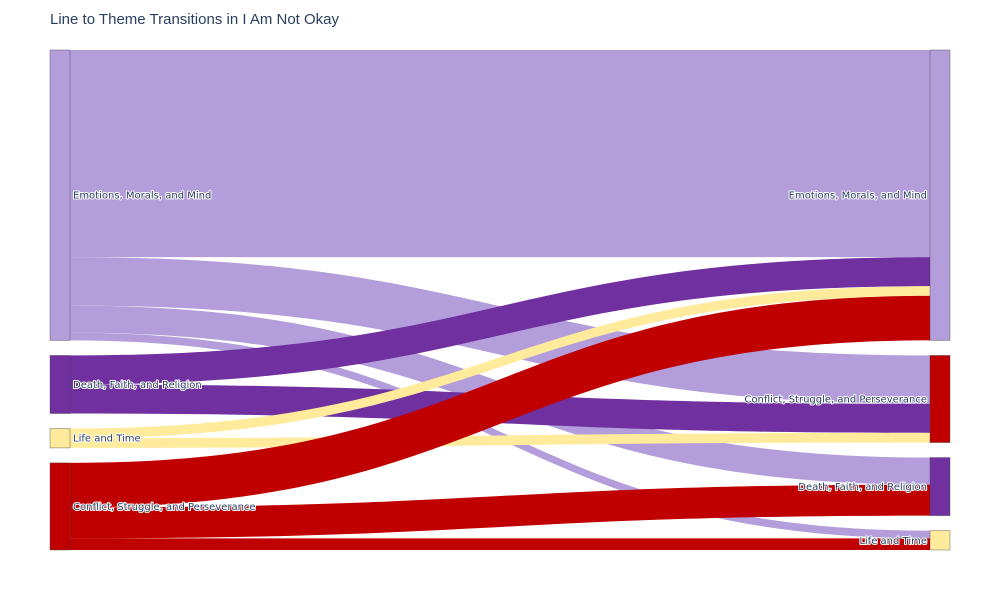  What do you see at coordinates (500, 544) in the screenshot?
I see `link-conflict-struggle-and-perseverance-to-life-and-time` at bounding box center [500, 544].